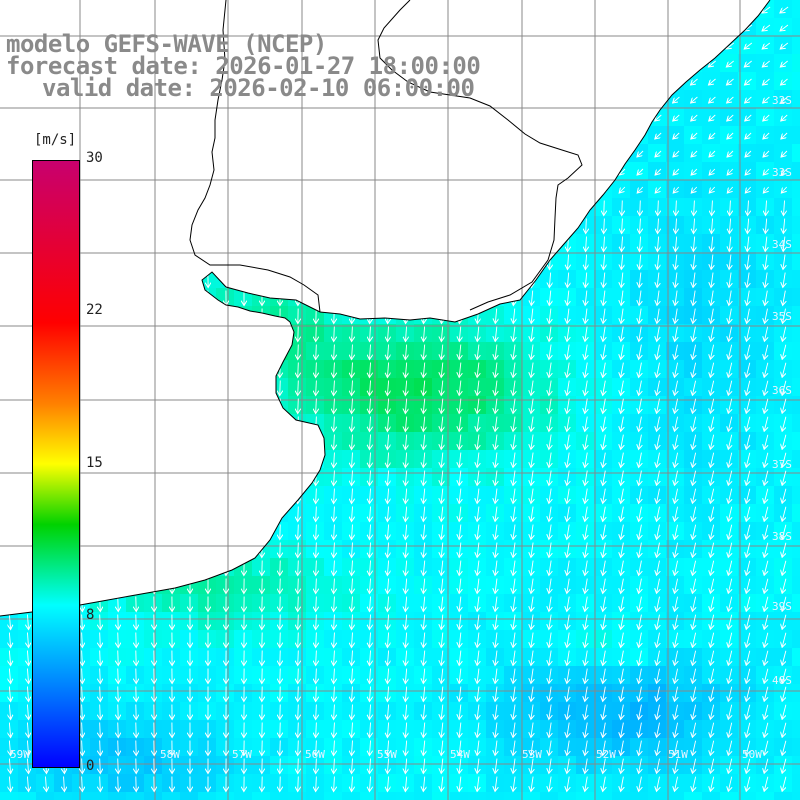  What do you see at coordinates (387, 754) in the screenshot?
I see `lon-label: 55W` at bounding box center [387, 754].